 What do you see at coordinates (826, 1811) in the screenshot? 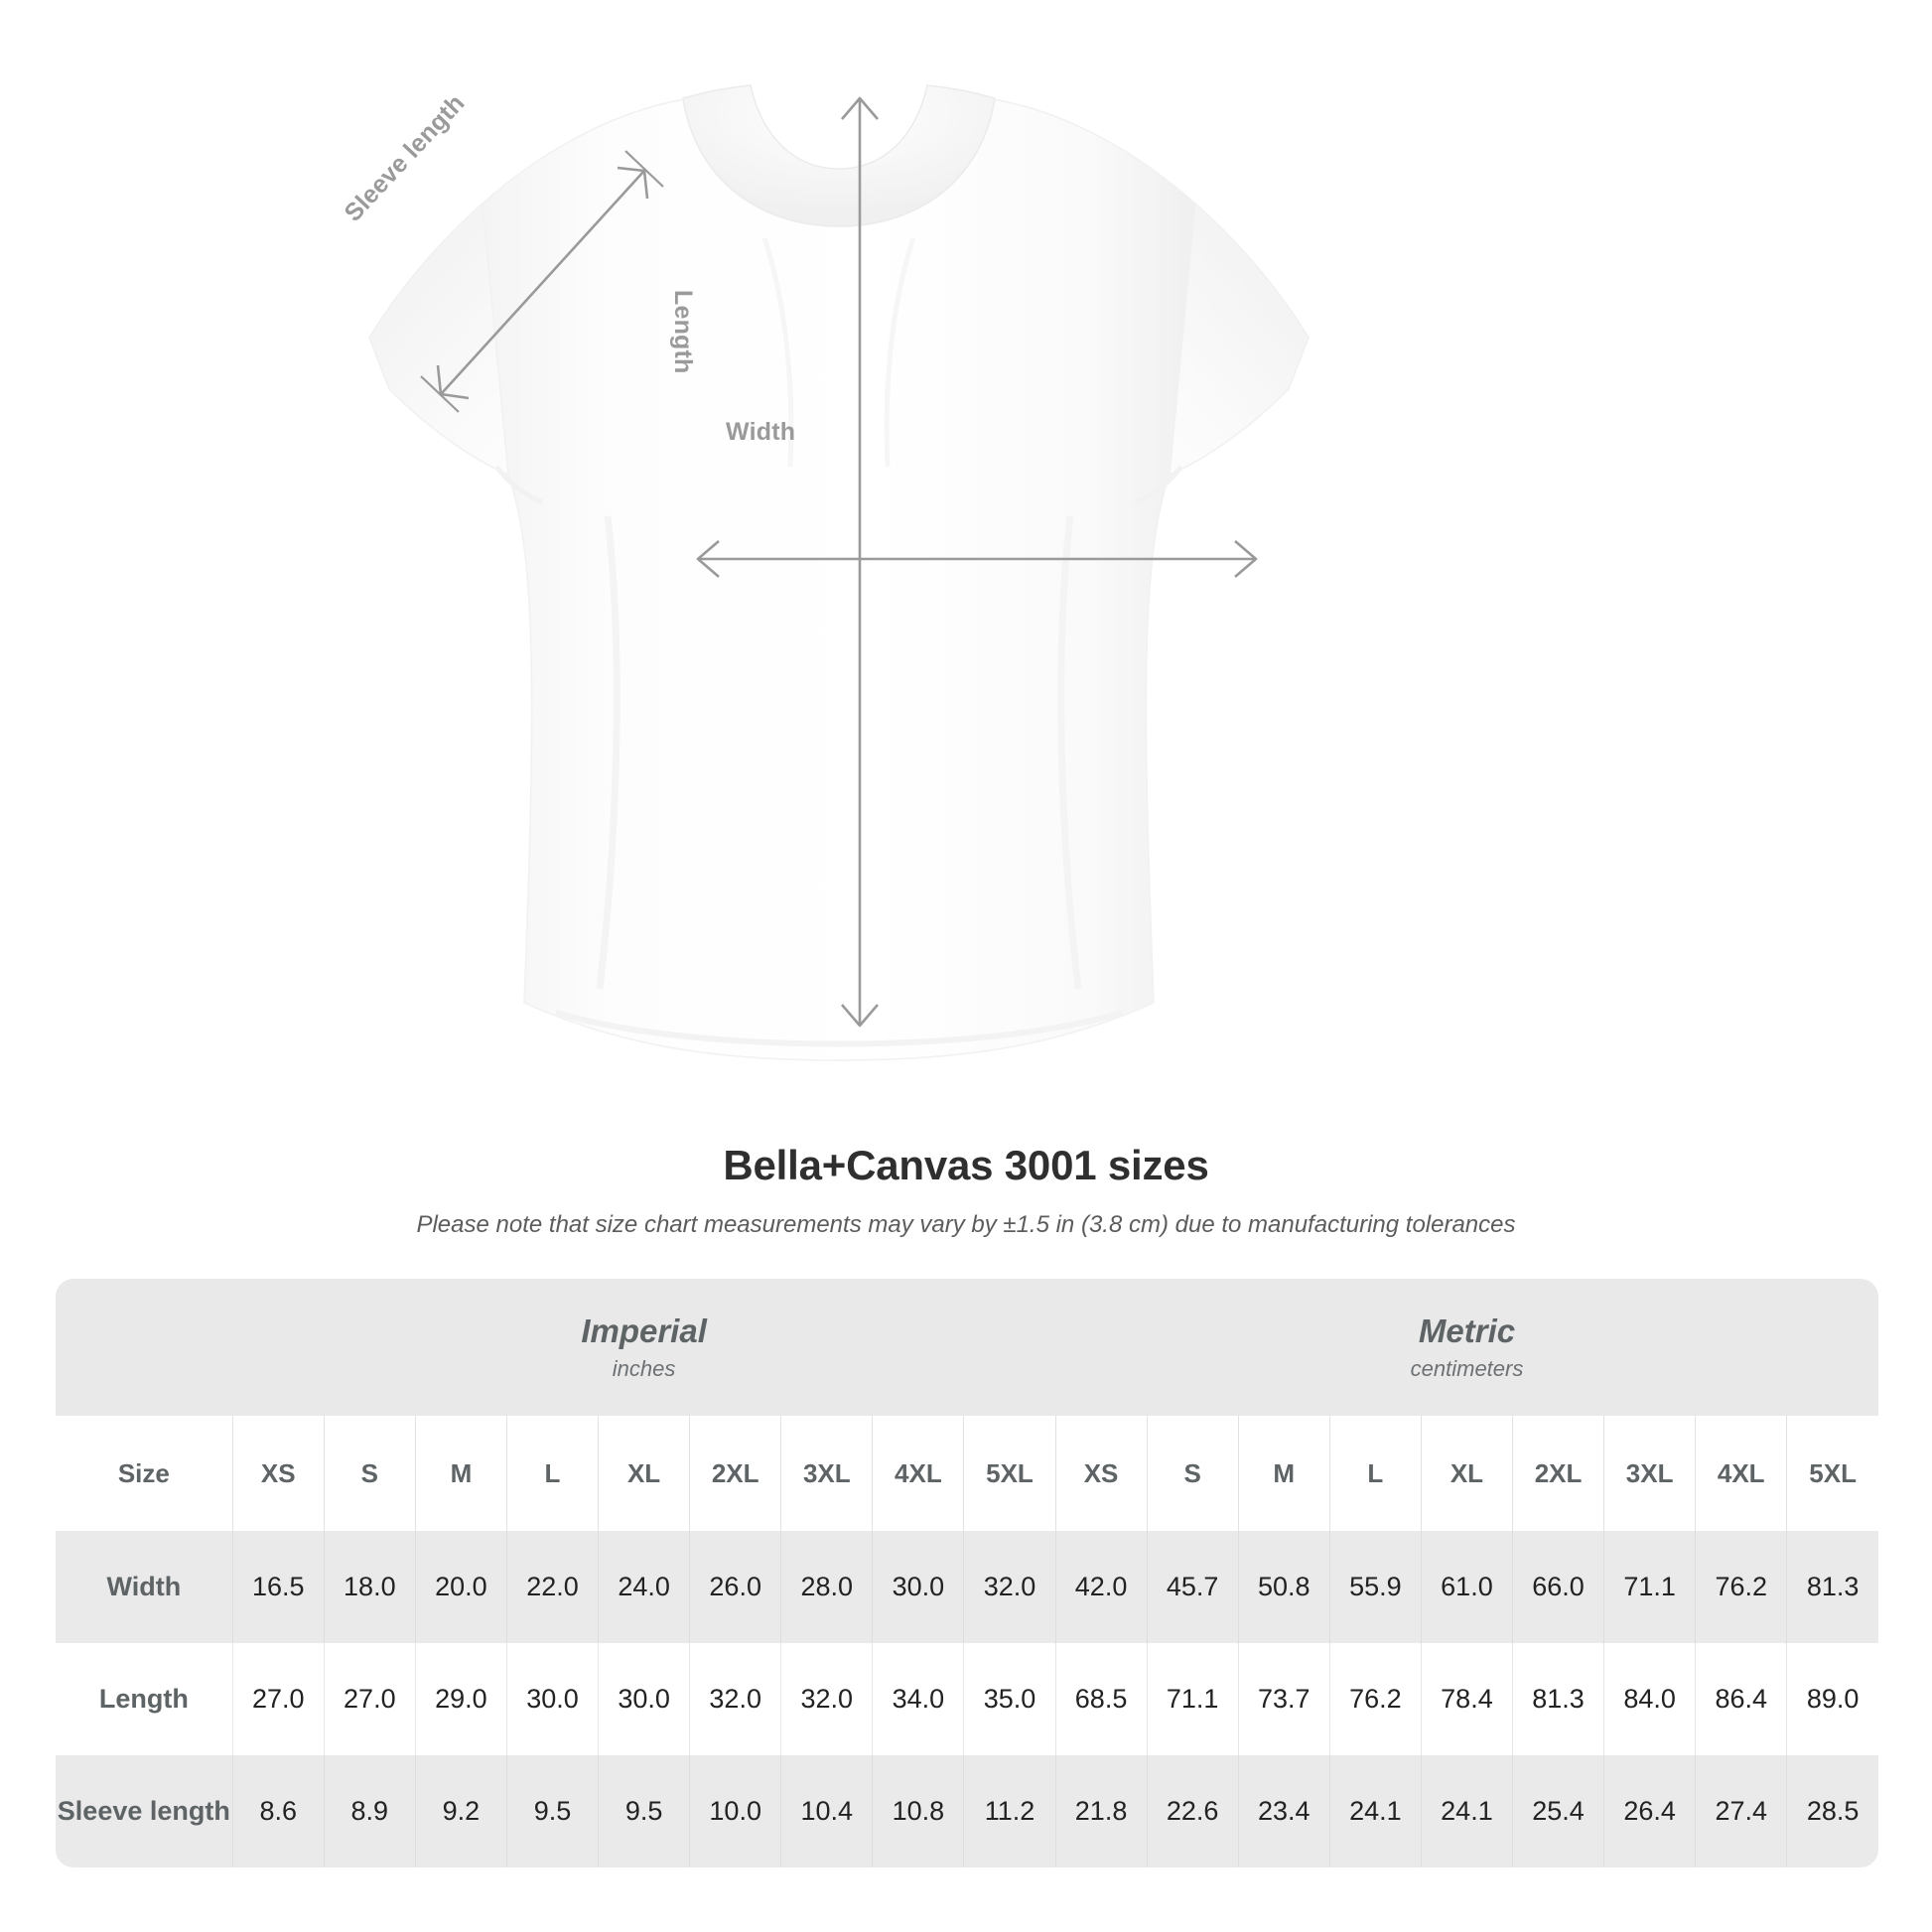
I see `cell-sleeve-imperial-3xl: 10.4` at bounding box center [826, 1811].